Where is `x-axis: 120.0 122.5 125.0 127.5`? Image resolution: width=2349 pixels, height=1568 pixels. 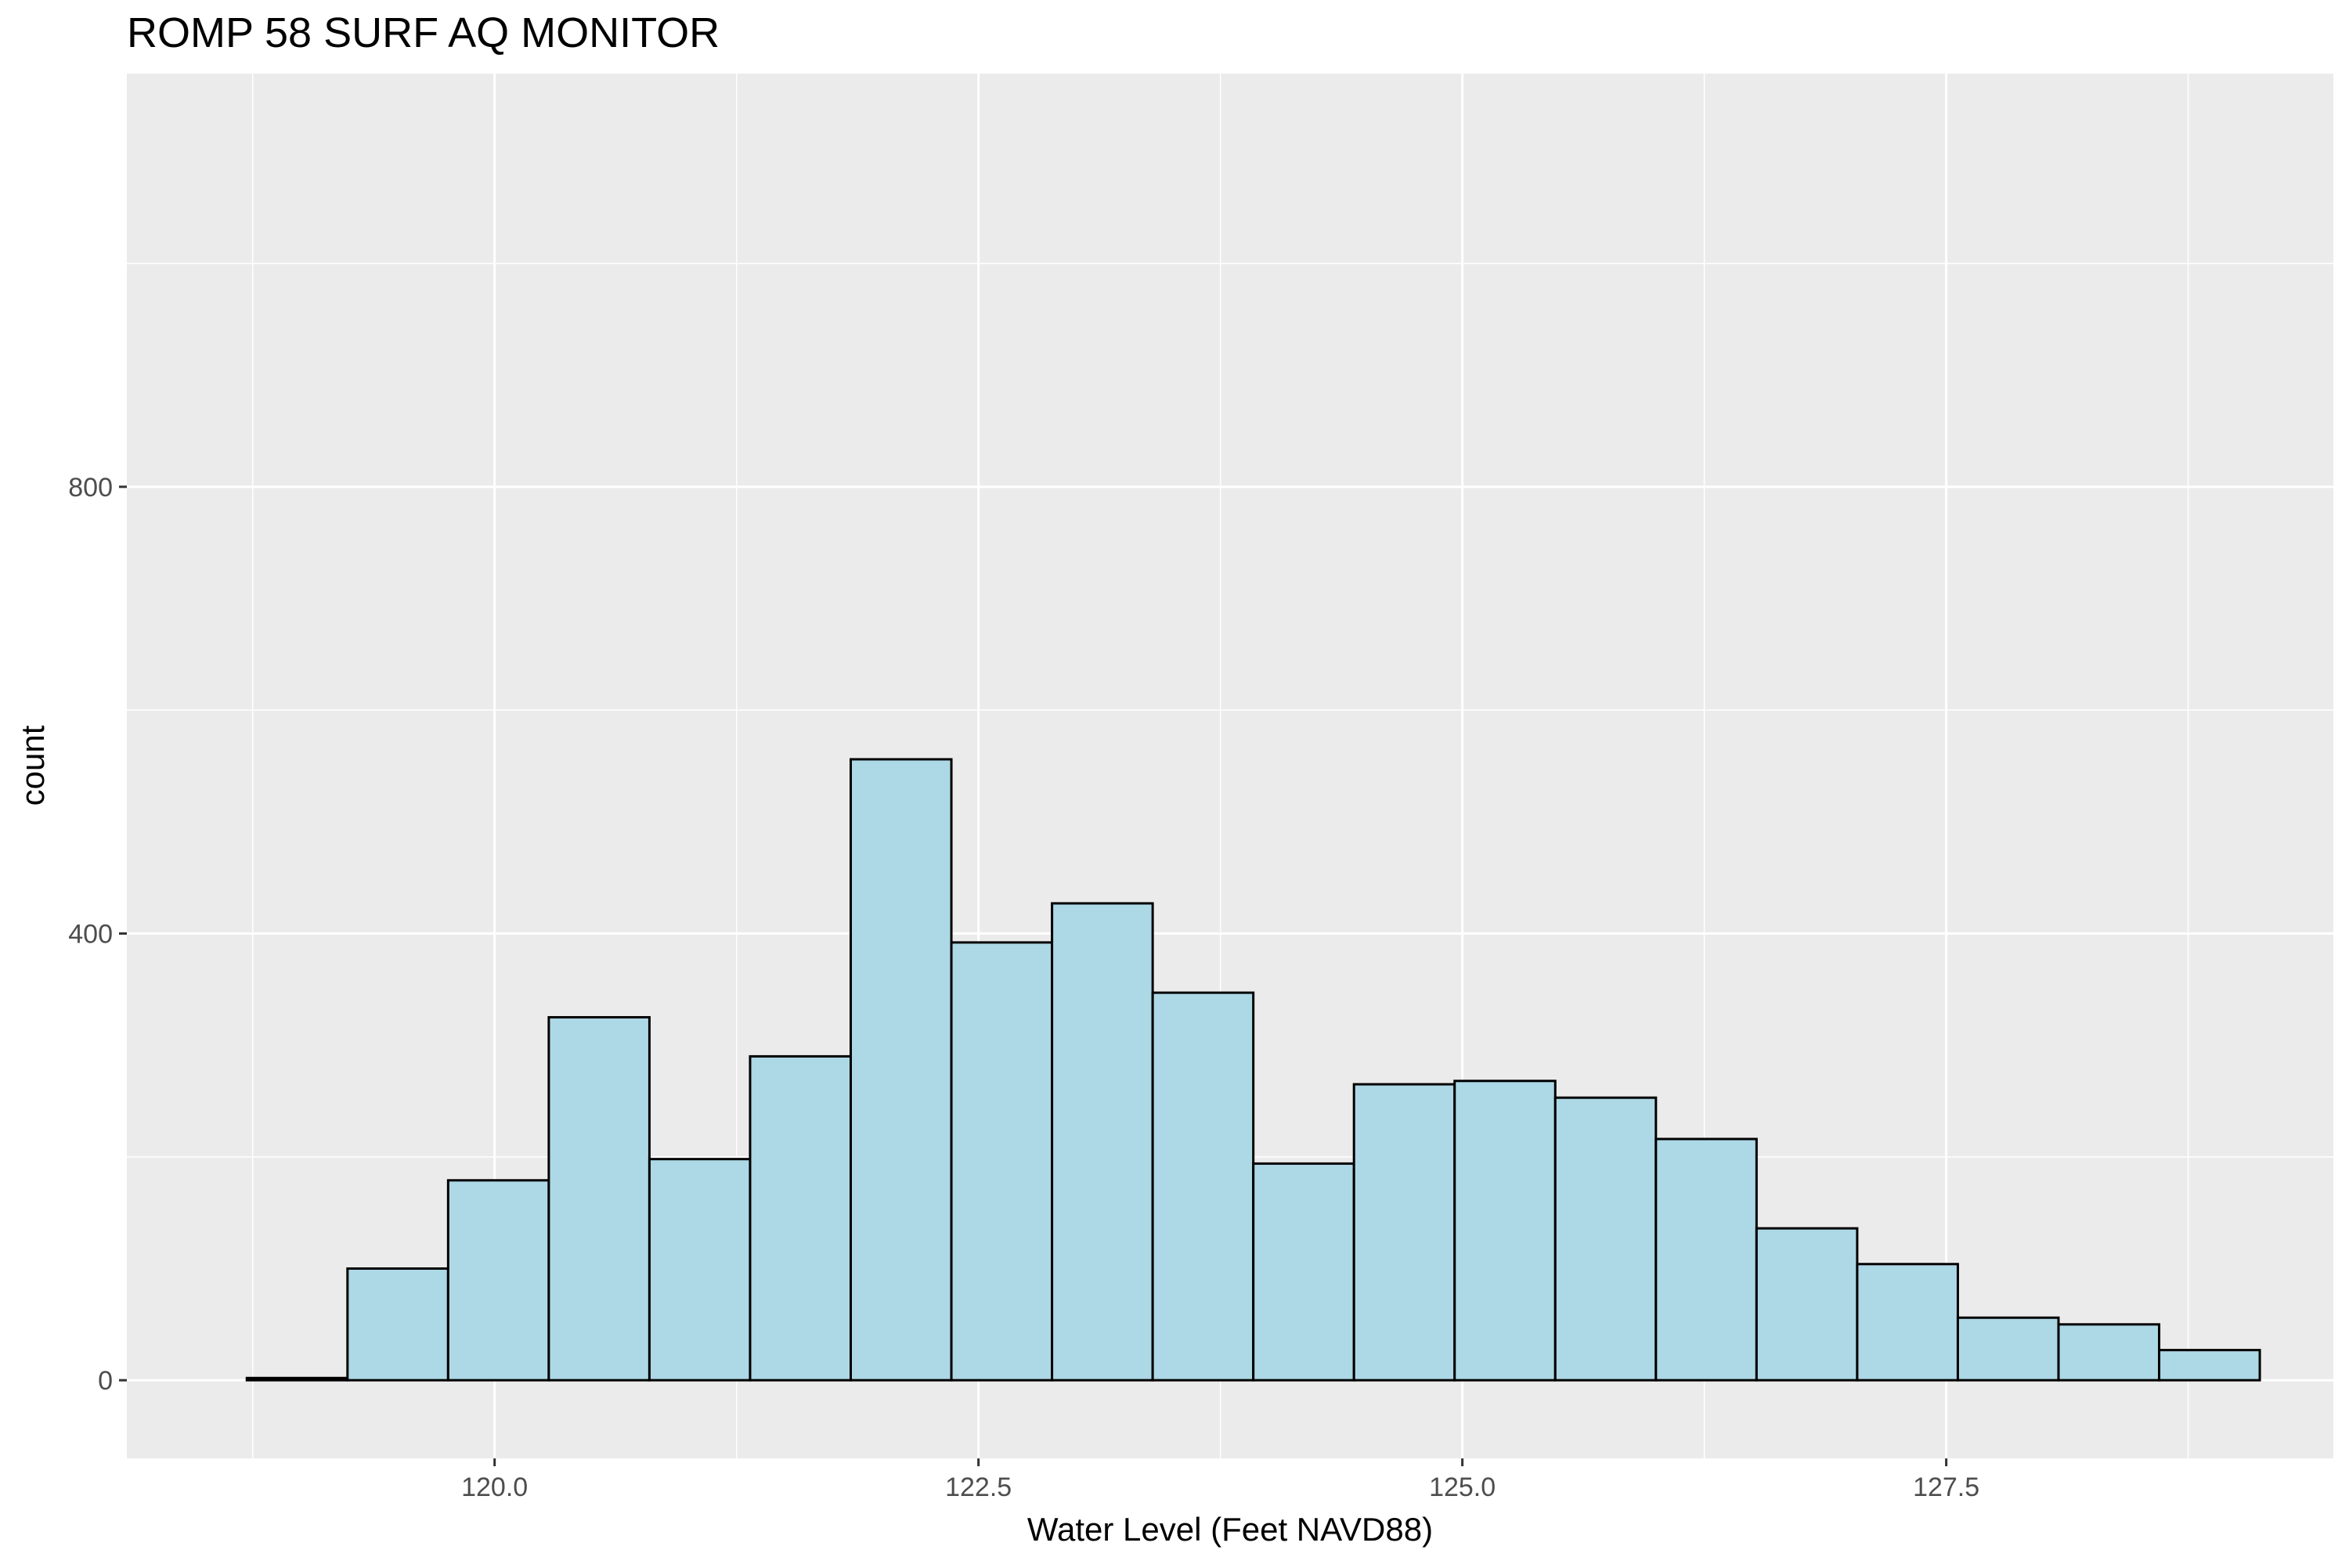
x-axis: 120.0 122.5 125.0 127.5 is located at coordinates (1220, 1480).